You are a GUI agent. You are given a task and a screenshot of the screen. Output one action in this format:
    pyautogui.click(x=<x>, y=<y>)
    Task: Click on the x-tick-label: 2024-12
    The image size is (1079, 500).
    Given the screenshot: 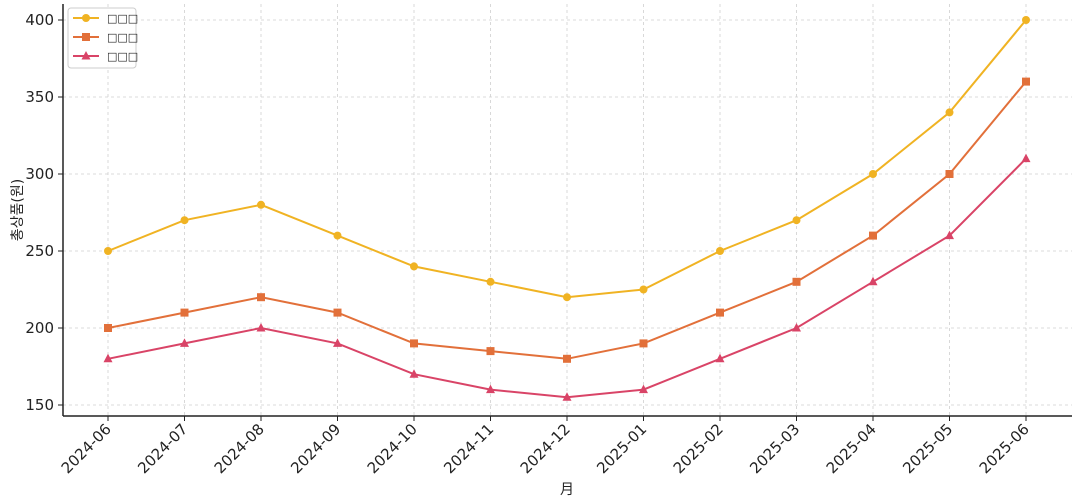 What is the action you would take?
    pyautogui.click(x=545, y=448)
    